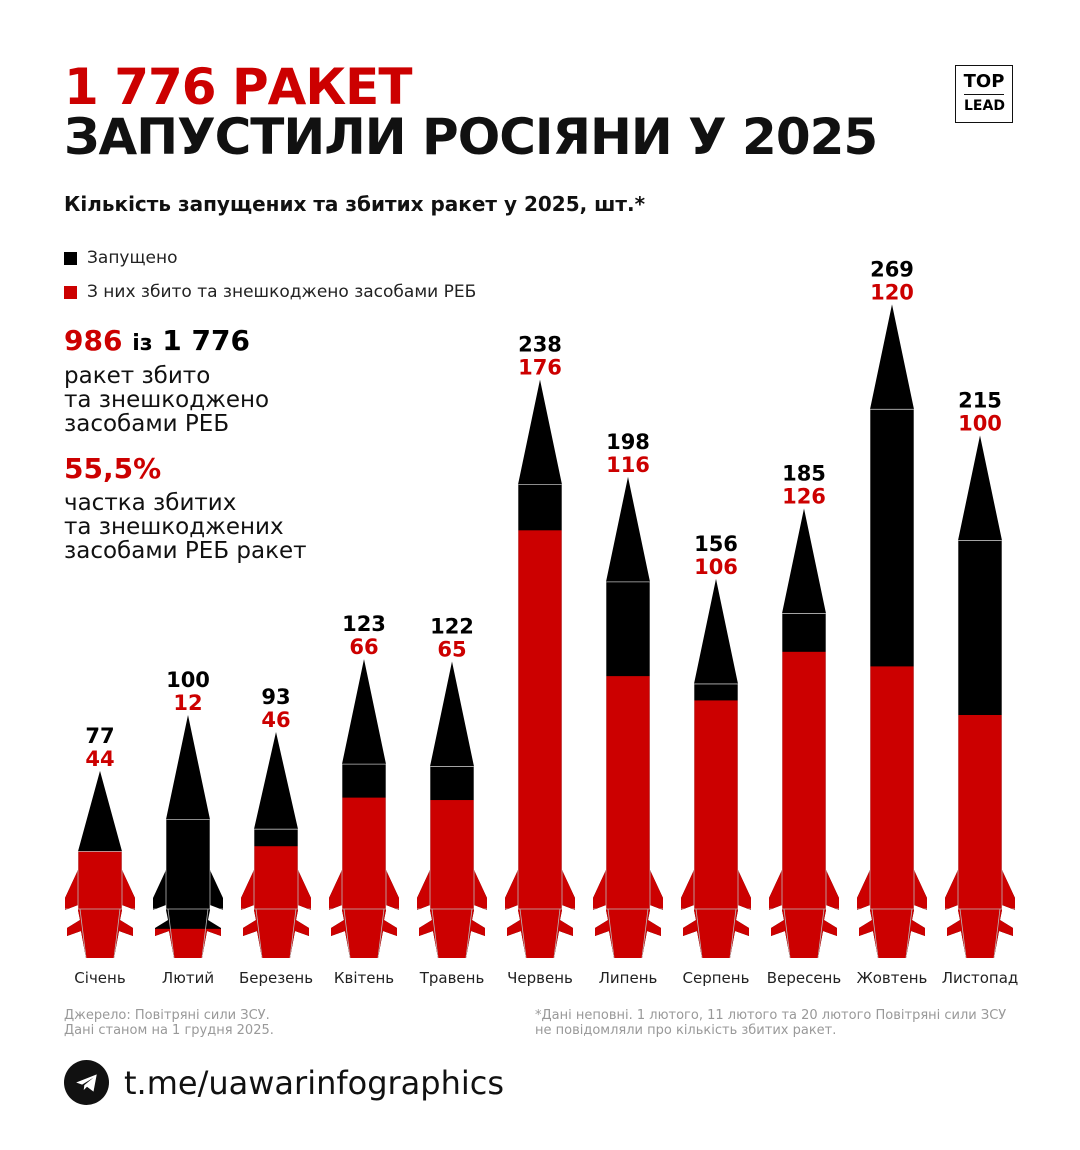 The height and width of the screenshot is (1150, 1080). What do you see at coordinates (282, 292) in the screenshot?
I see `legend-label: З них збито та знешкоджено засобами РЕБ` at bounding box center [282, 292].